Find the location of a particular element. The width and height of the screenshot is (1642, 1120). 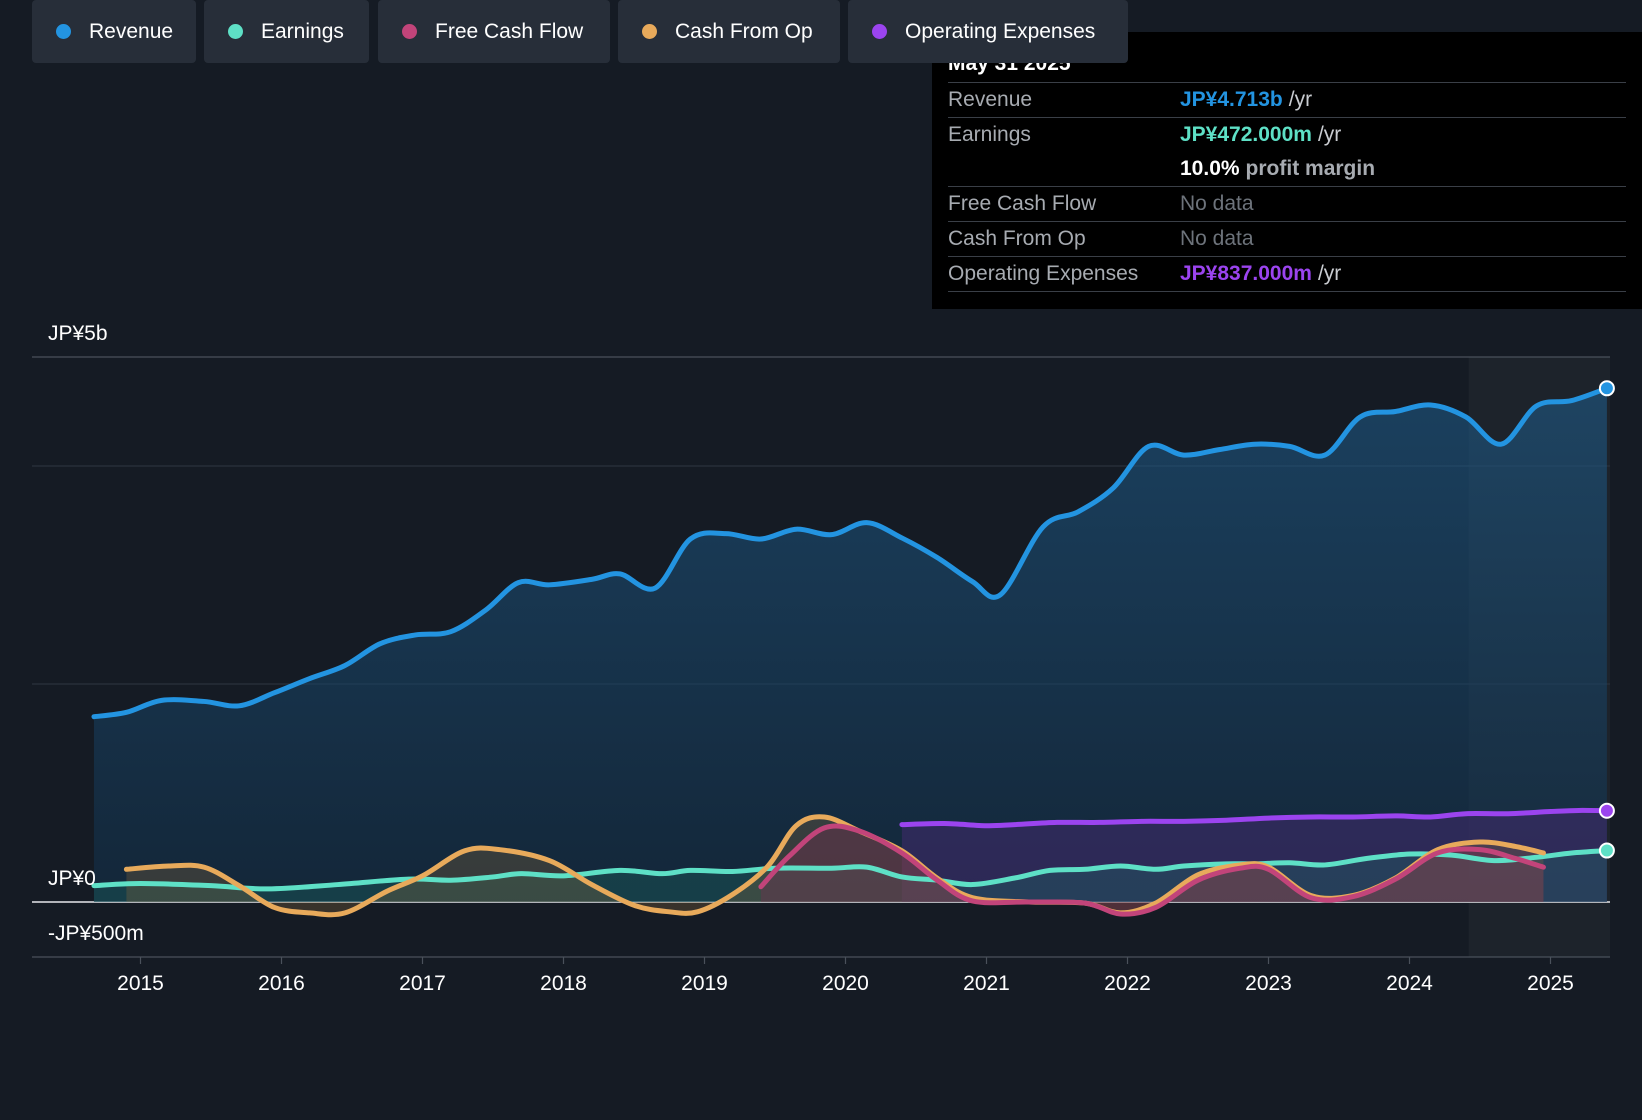

earnings-area is located at coordinates (850, 876).